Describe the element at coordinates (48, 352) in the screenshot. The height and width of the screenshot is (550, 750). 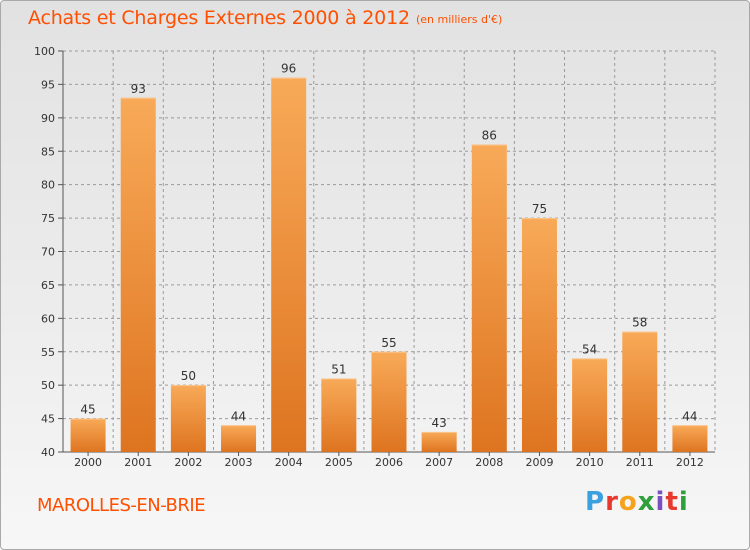
I see `y-tick-label: 55` at that location.